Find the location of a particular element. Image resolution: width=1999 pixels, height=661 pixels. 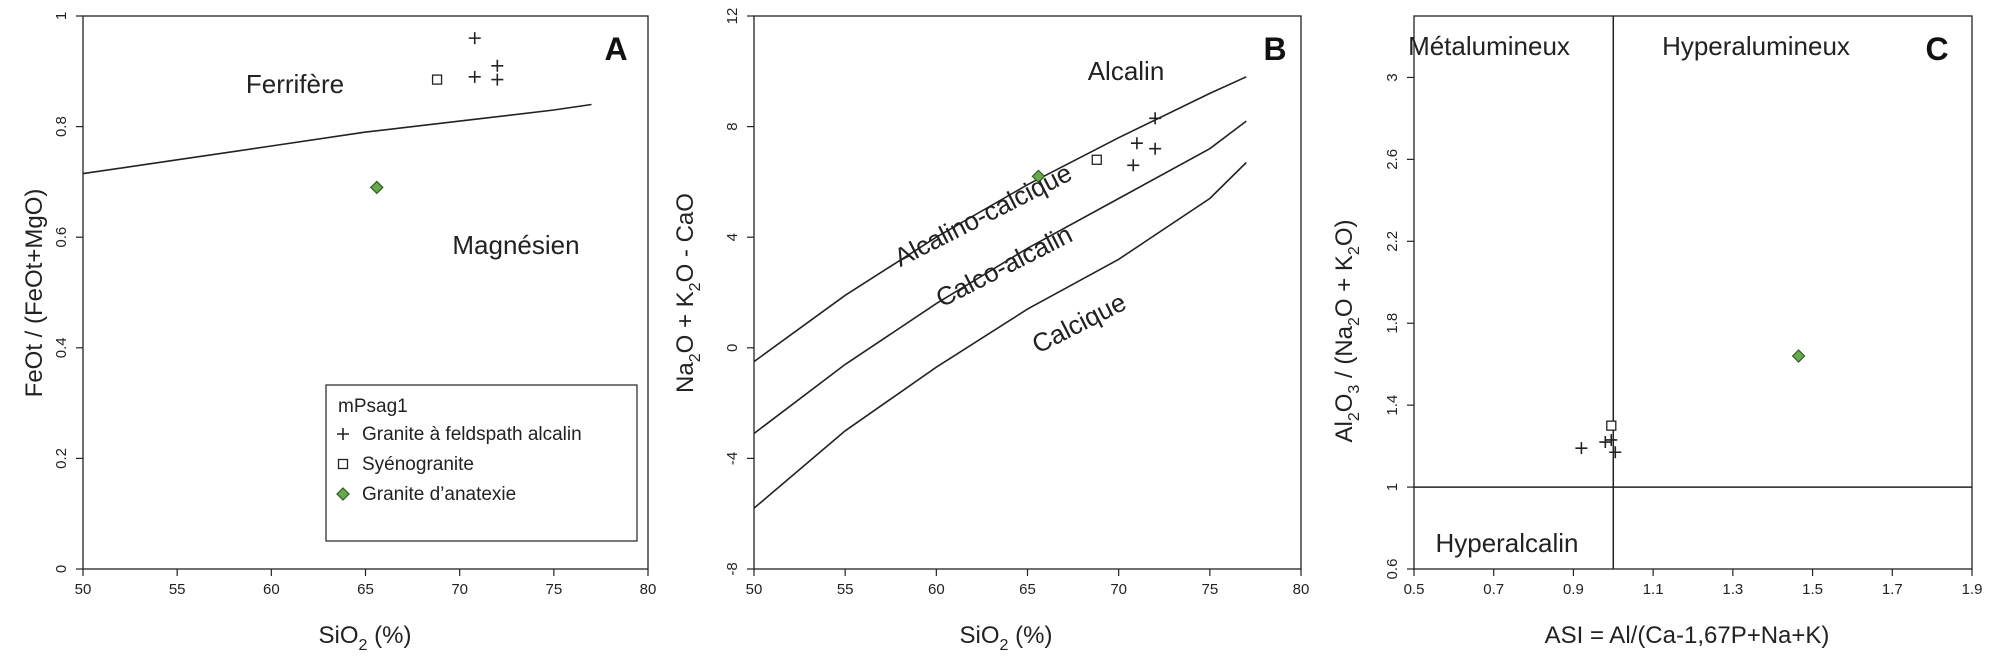

legend-symbol-diamond is located at coordinates (343, 494).